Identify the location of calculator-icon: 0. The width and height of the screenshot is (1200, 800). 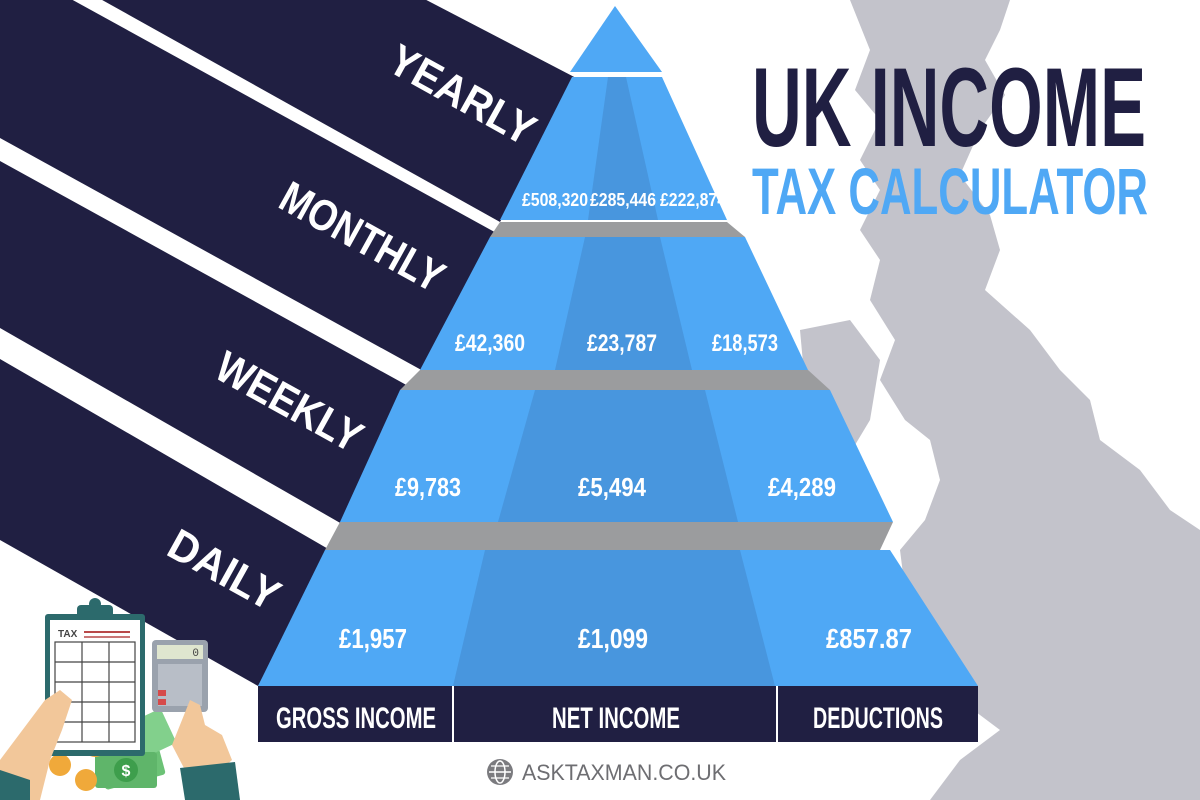
(180, 676).